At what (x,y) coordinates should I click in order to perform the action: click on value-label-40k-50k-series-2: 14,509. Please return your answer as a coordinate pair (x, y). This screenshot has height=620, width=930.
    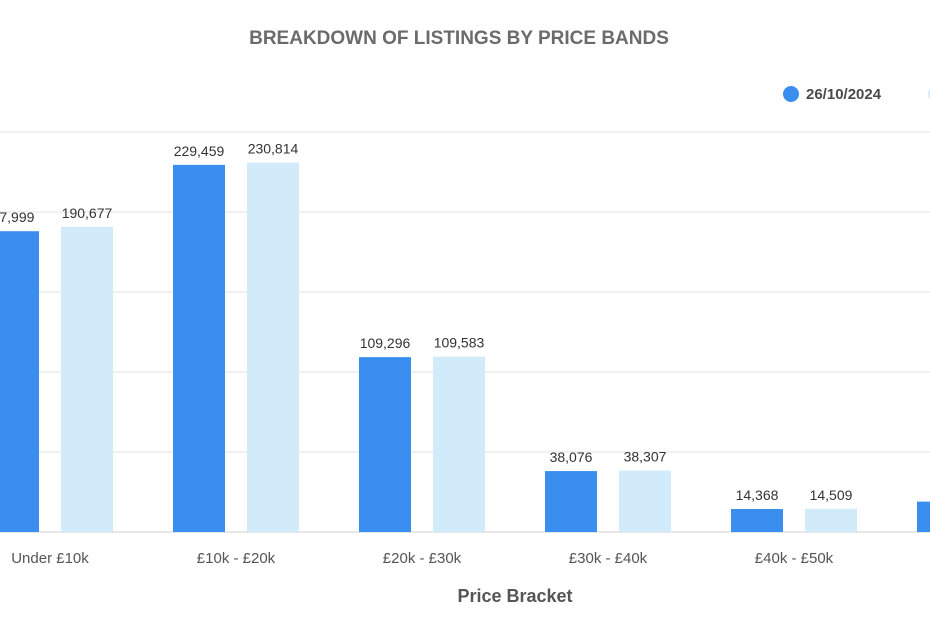
    Looking at the image, I should click on (831, 495).